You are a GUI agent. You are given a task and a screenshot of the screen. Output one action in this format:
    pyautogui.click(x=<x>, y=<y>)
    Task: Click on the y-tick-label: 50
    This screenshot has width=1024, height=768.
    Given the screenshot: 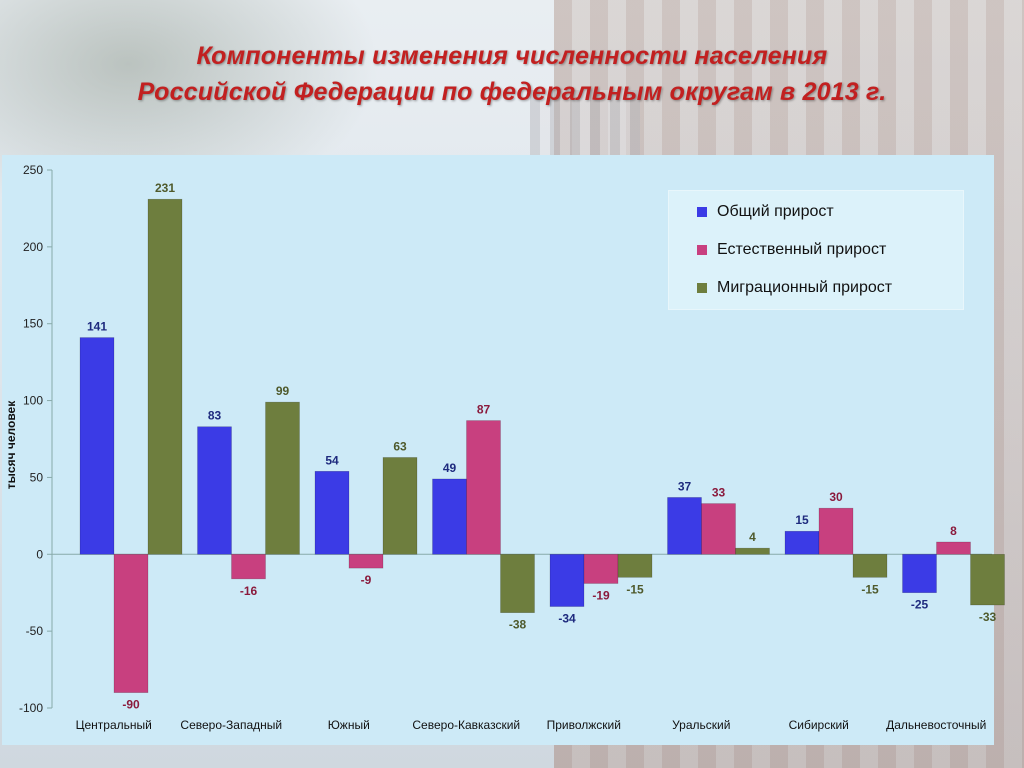 What is the action you would take?
    pyautogui.click(x=37, y=477)
    